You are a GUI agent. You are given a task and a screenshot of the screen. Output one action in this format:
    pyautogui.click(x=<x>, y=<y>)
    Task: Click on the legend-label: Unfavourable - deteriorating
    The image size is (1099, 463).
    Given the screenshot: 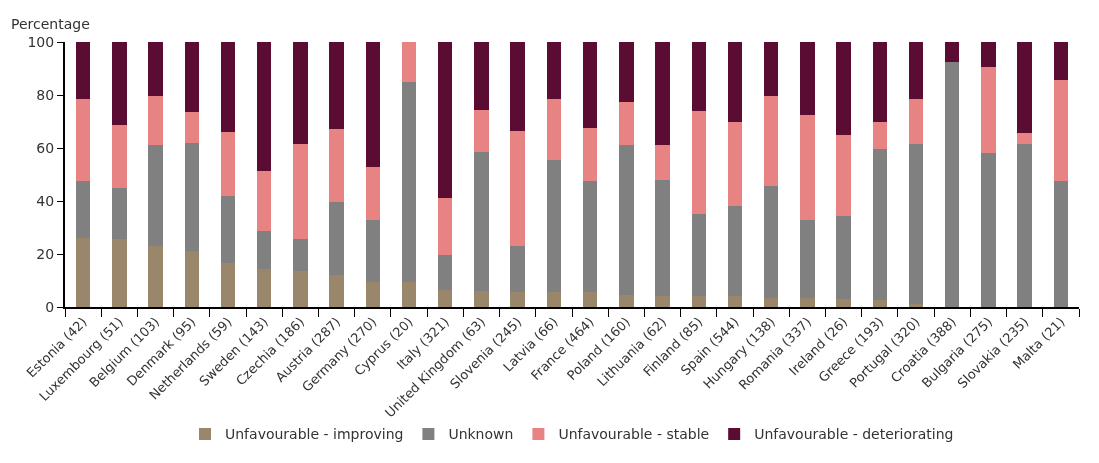 What is the action you would take?
    pyautogui.click(x=854, y=434)
    